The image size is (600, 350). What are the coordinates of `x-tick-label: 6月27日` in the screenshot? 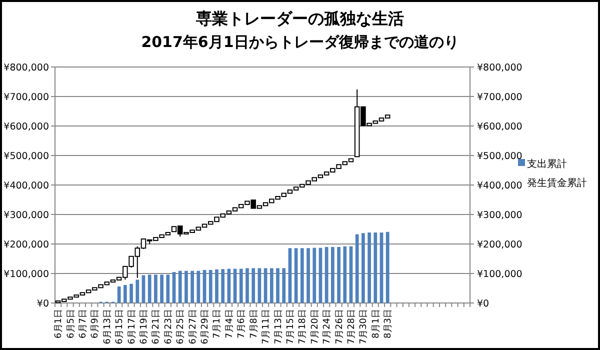 It's located at (193, 326).